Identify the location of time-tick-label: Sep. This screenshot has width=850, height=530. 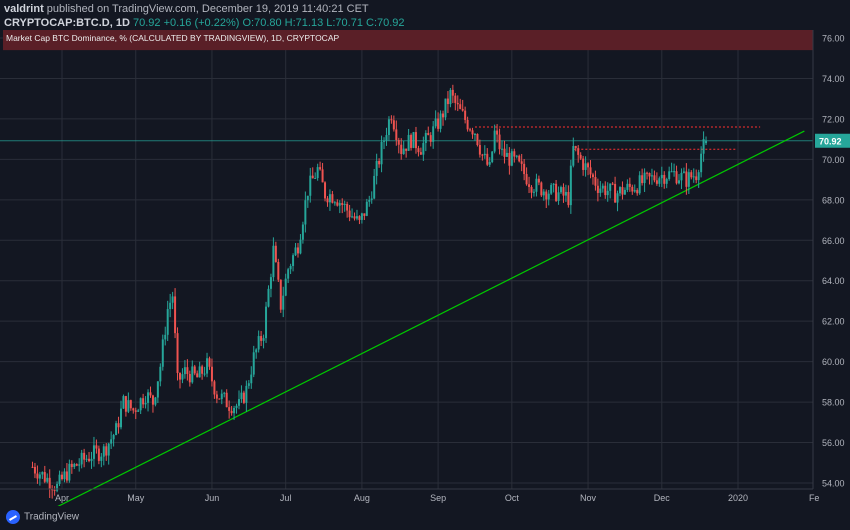
(438, 498).